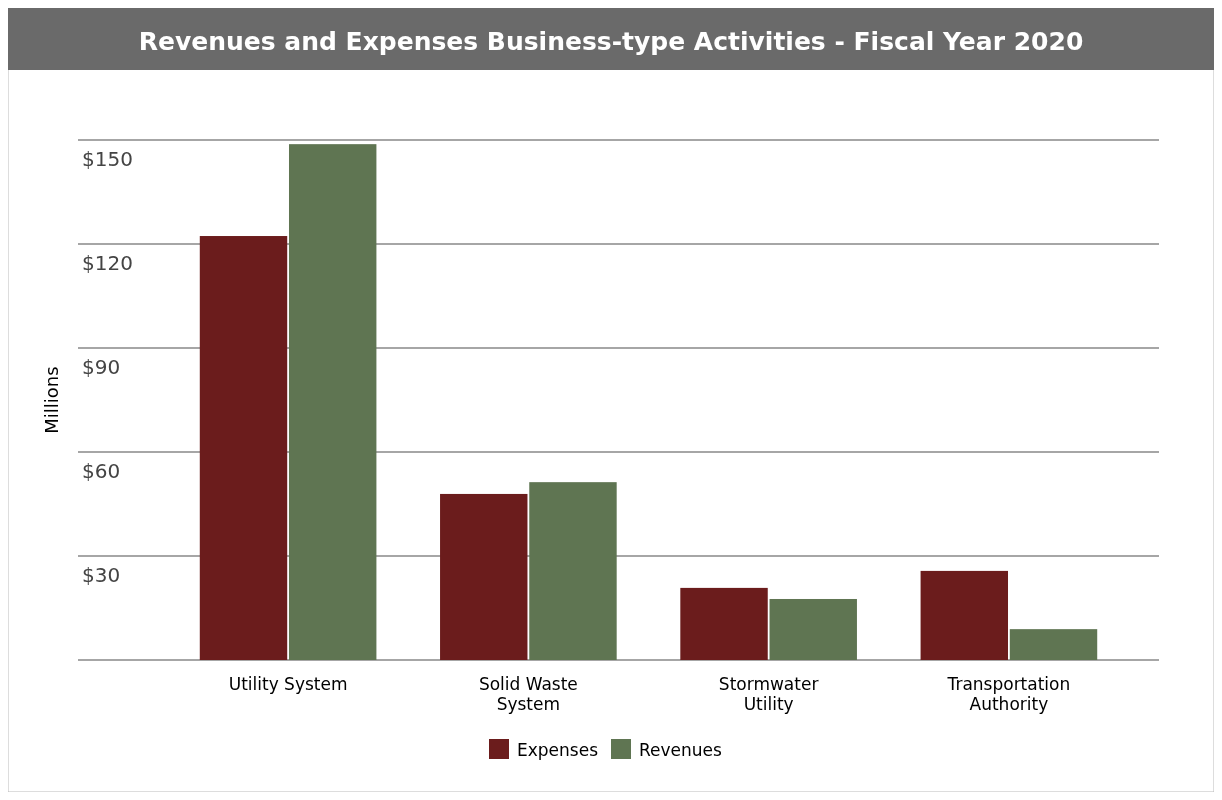 The width and height of the screenshot is (1222, 800). I want to click on y-tick-label: $60, so click(101, 471).